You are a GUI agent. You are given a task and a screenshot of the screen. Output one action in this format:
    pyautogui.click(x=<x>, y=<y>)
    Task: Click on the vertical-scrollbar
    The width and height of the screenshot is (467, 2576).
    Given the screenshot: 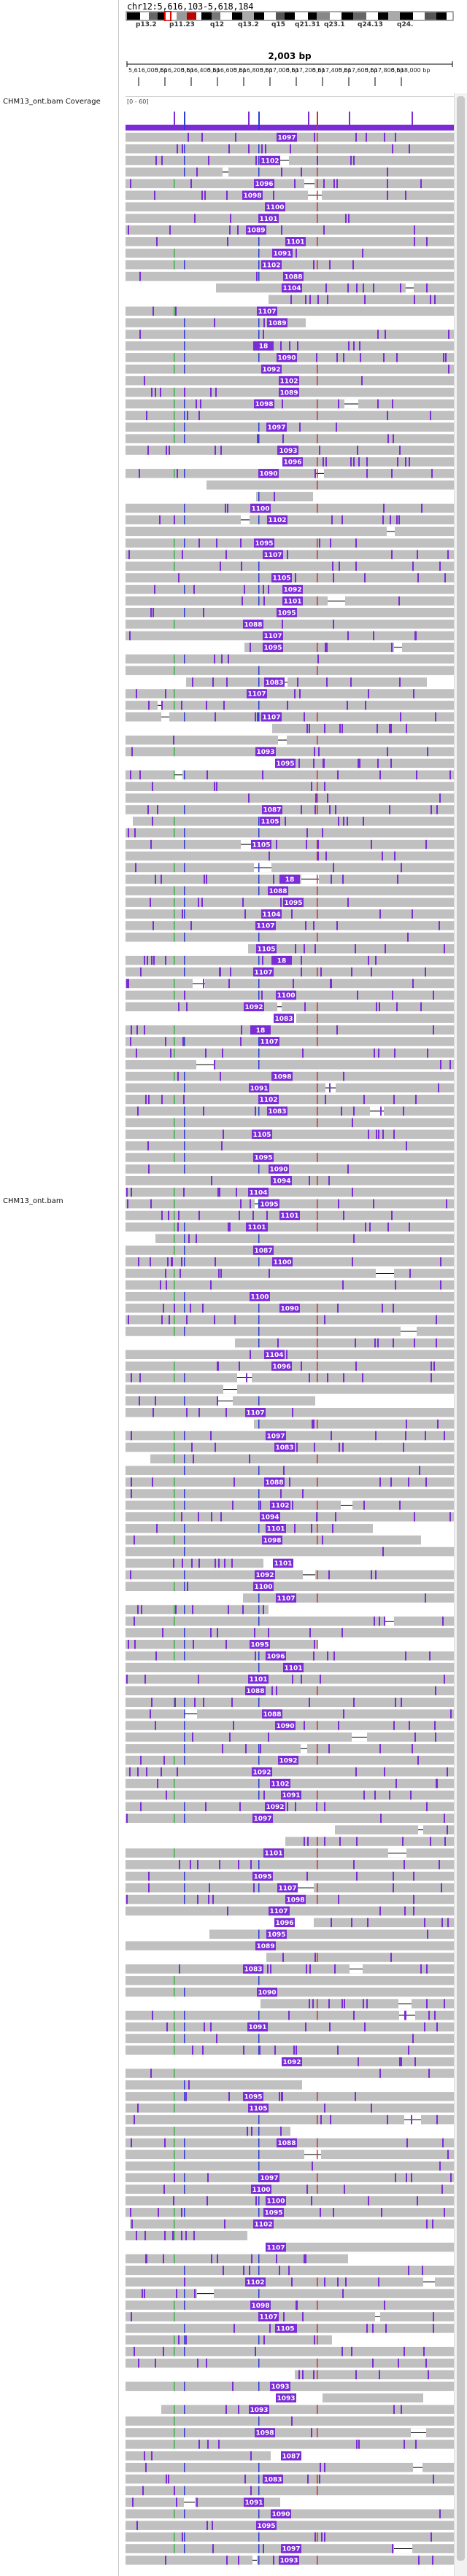 What is the action you would take?
    pyautogui.click(x=460, y=1334)
    